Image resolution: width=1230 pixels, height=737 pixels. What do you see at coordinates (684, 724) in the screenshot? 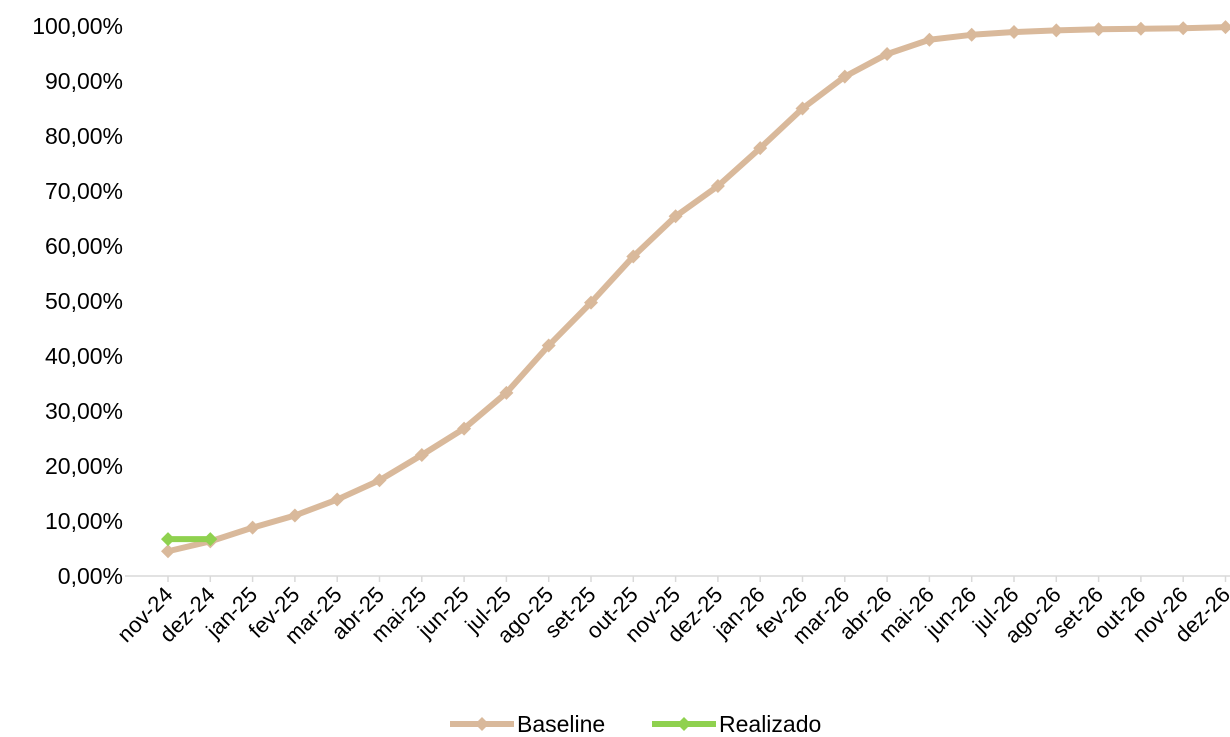
I see `legend-marker-realizado` at bounding box center [684, 724].